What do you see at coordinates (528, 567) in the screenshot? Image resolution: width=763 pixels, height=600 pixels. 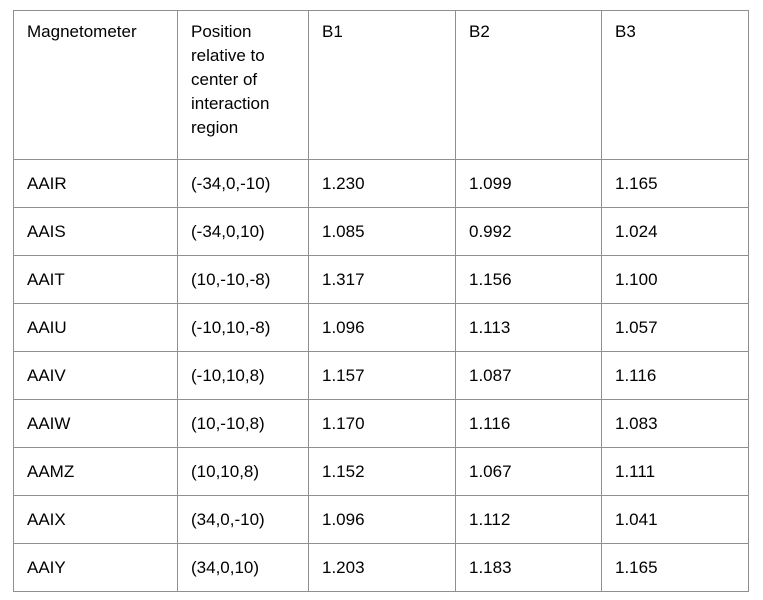 I see `table-cell: 1.183` at bounding box center [528, 567].